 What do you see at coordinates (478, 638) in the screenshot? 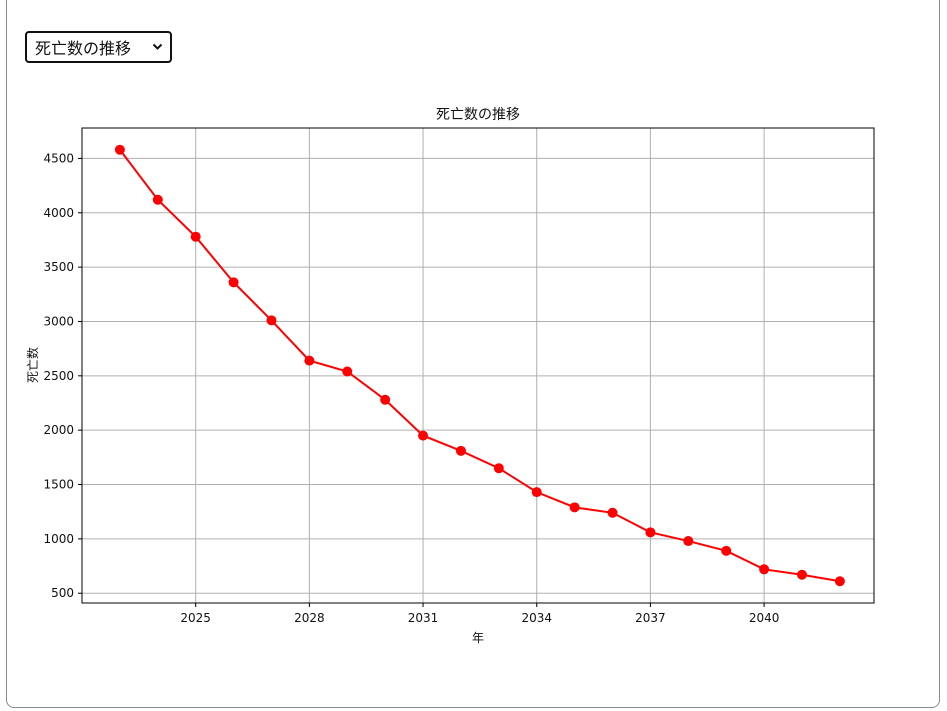
I see `x-axis-label: 年` at bounding box center [478, 638].